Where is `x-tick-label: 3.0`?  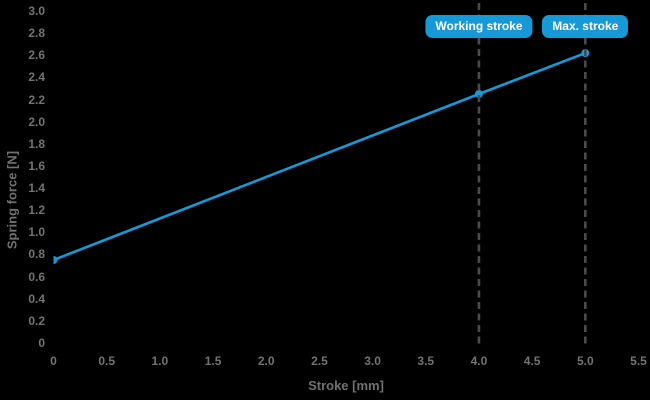
x-tick-label: 3.0 is located at coordinates (372, 361).